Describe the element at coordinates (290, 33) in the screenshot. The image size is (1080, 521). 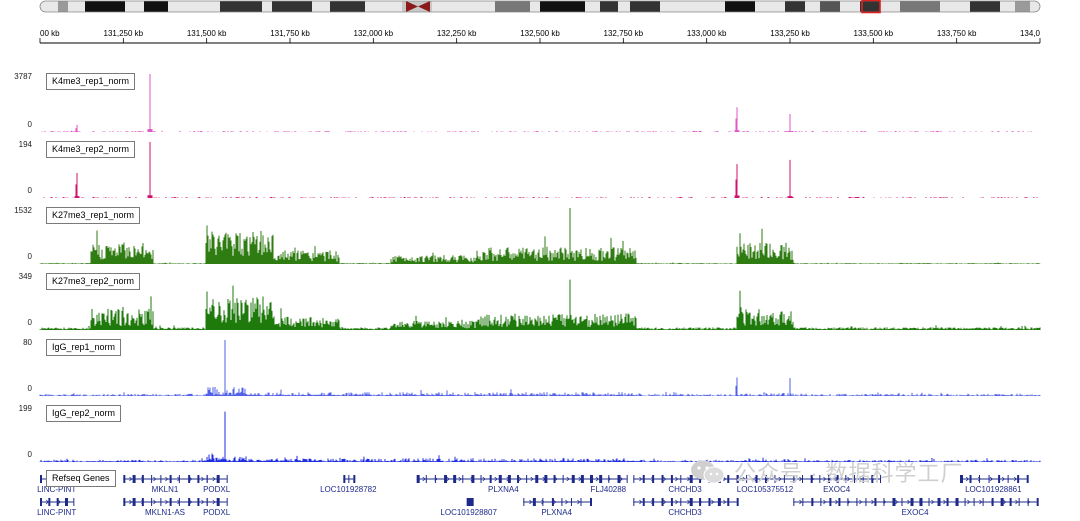
I see `ruler-tick-label: 131,750 kb` at that location.